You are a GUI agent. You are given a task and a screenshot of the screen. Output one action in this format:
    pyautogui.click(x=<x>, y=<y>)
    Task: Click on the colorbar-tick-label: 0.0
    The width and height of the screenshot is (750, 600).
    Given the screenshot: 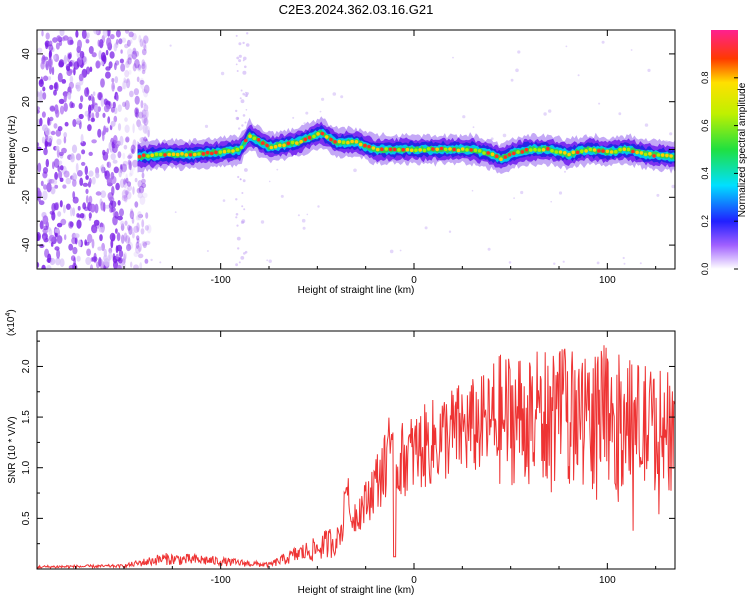 What is the action you would take?
    pyautogui.click(x=705, y=269)
    